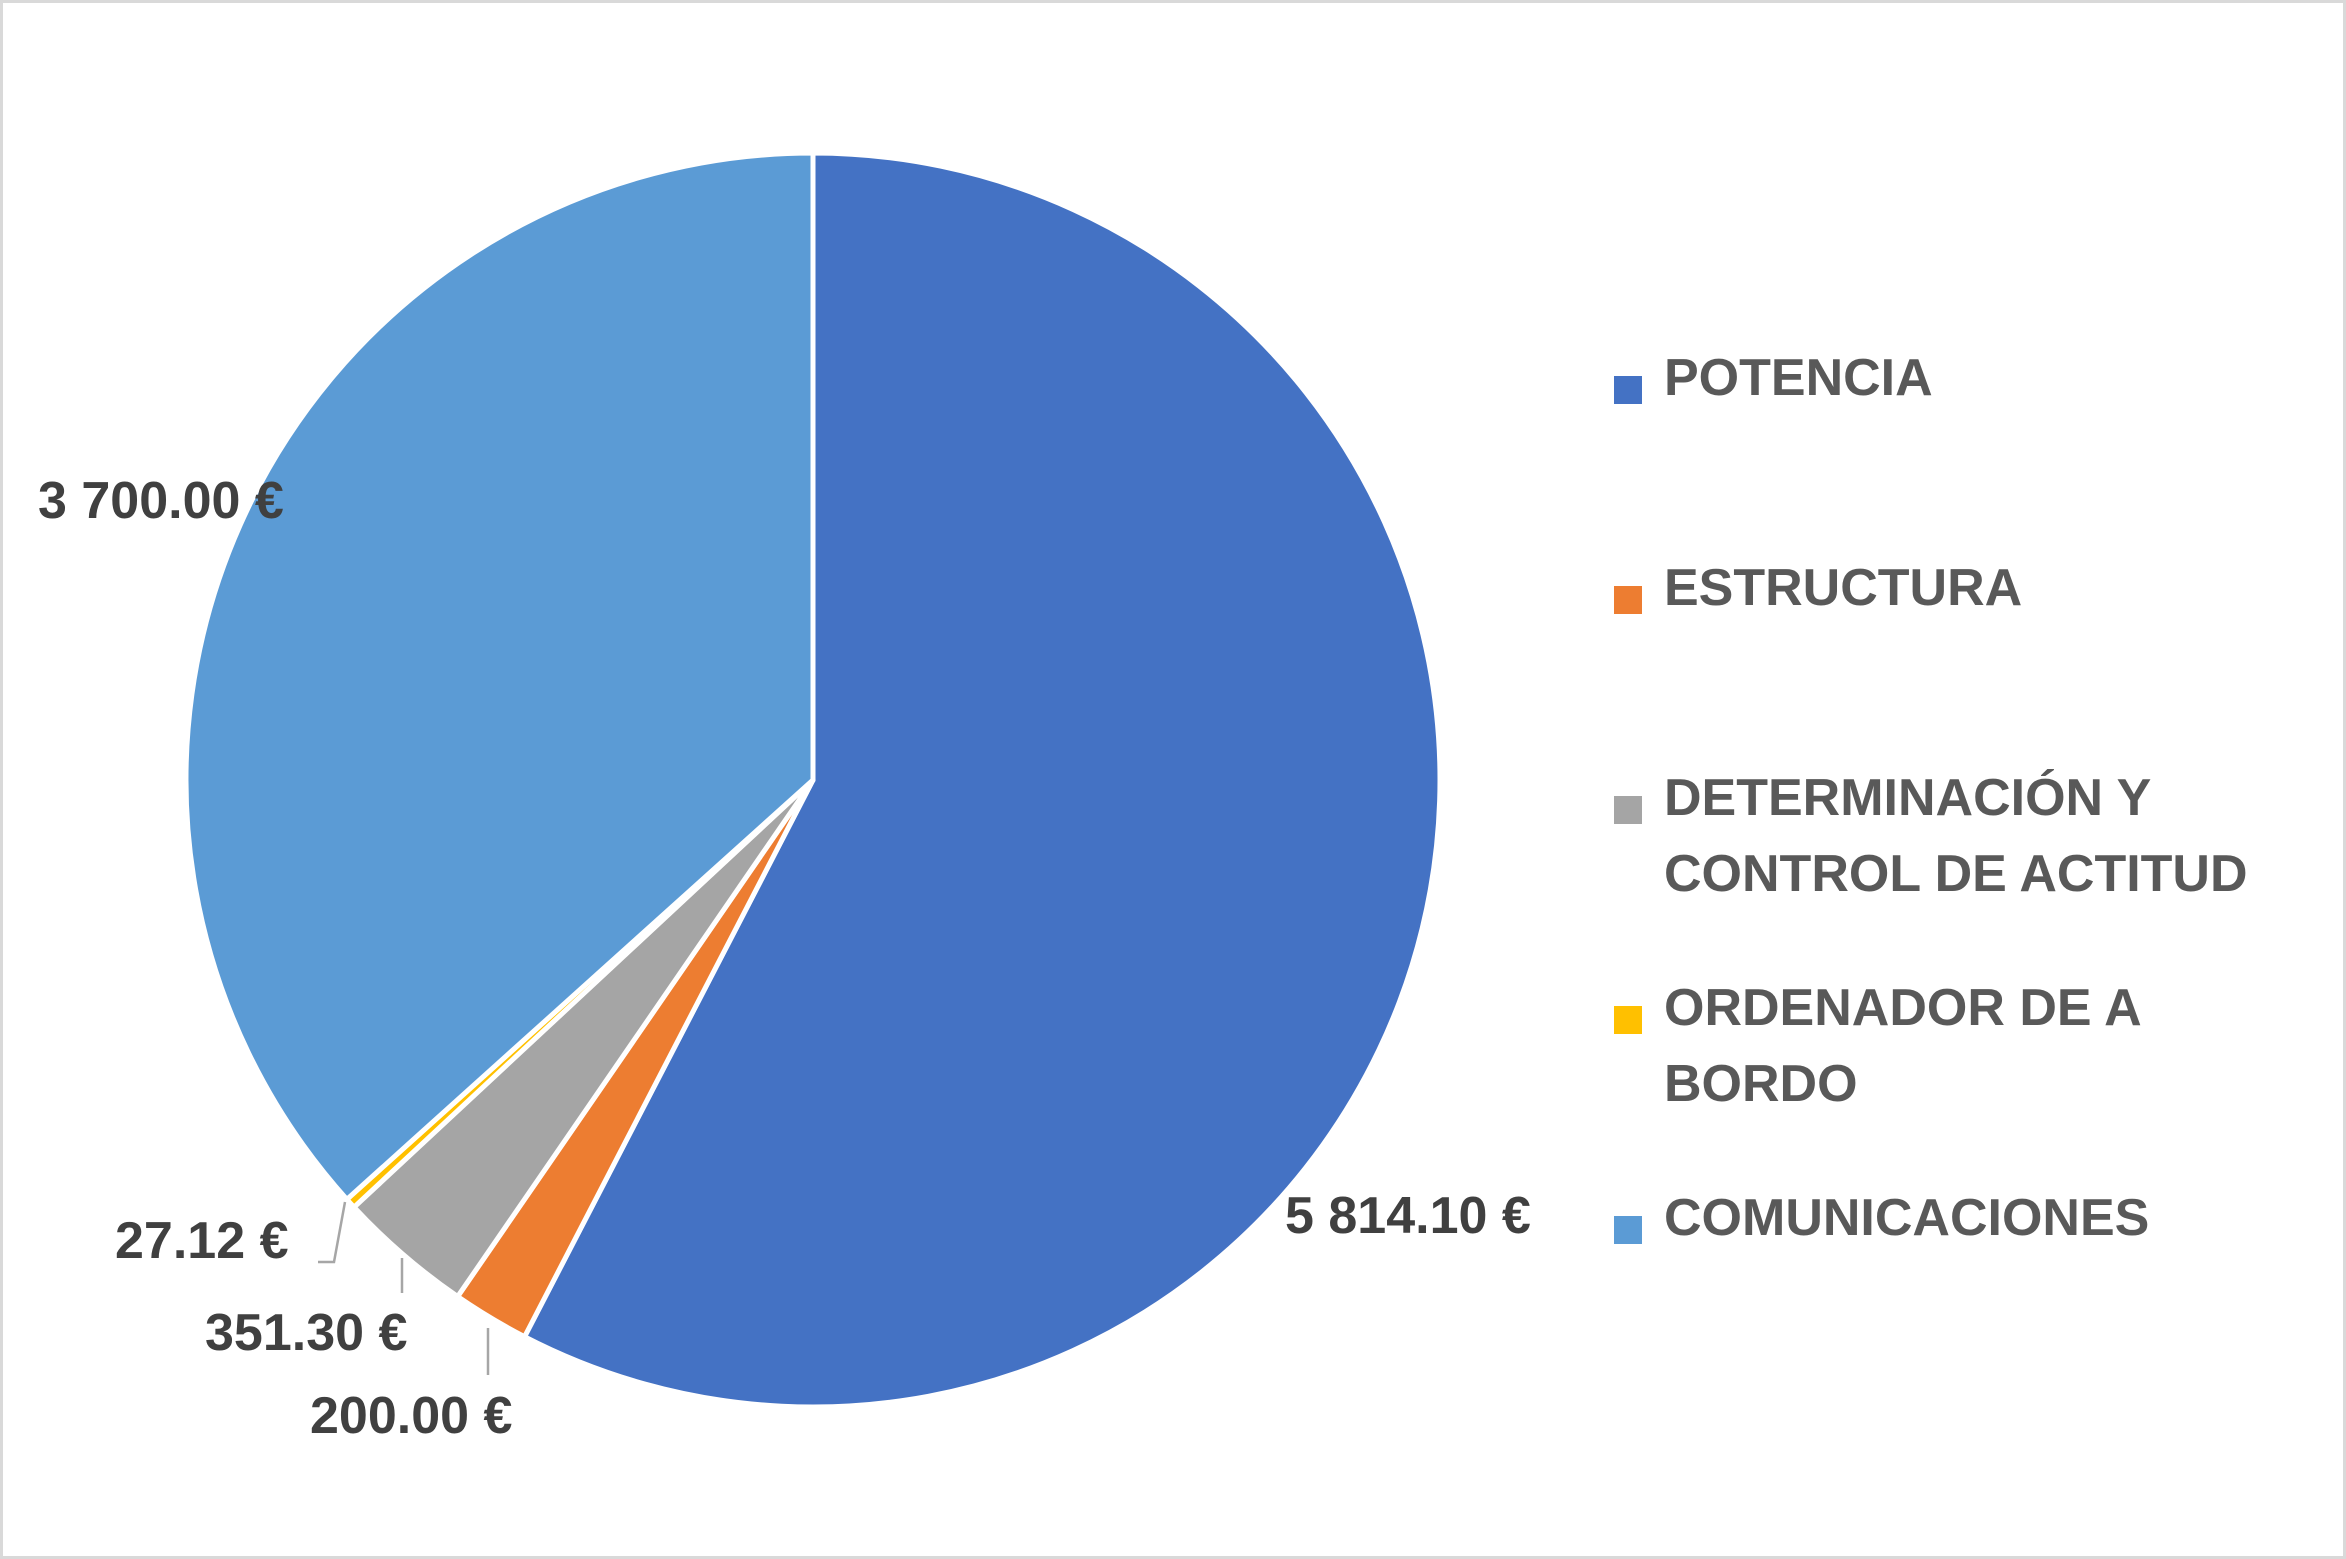 Image resolution: width=2346 pixels, height=1559 pixels. I want to click on data-label-ordenador: 27.12 €, so click(202, 1241).